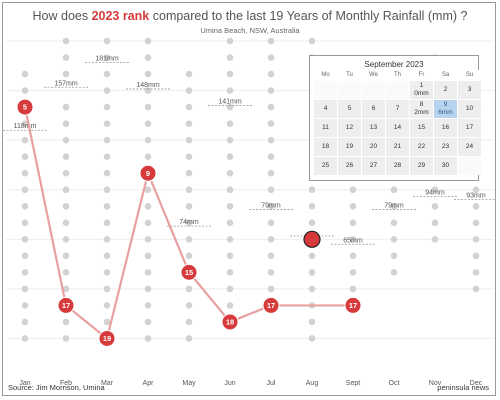 This screenshot has width=500, height=400. I want to click on calendar-day: 8 2mm, so click(421, 109).